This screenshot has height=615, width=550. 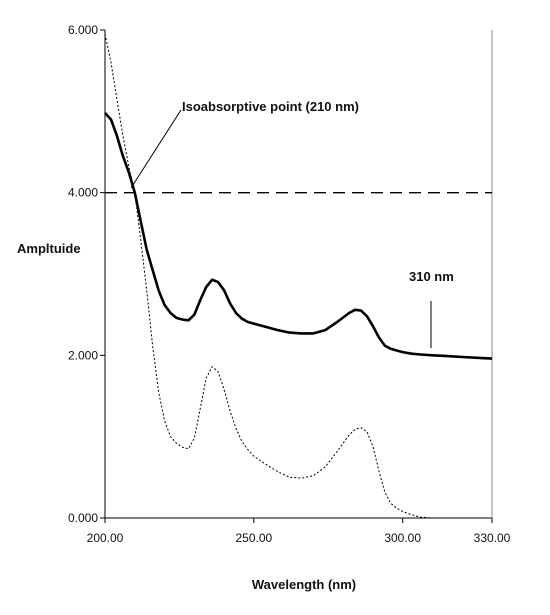 What do you see at coordinates (492, 538) in the screenshot?
I see `x-tick-label: 330.00` at bounding box center [492, 538].